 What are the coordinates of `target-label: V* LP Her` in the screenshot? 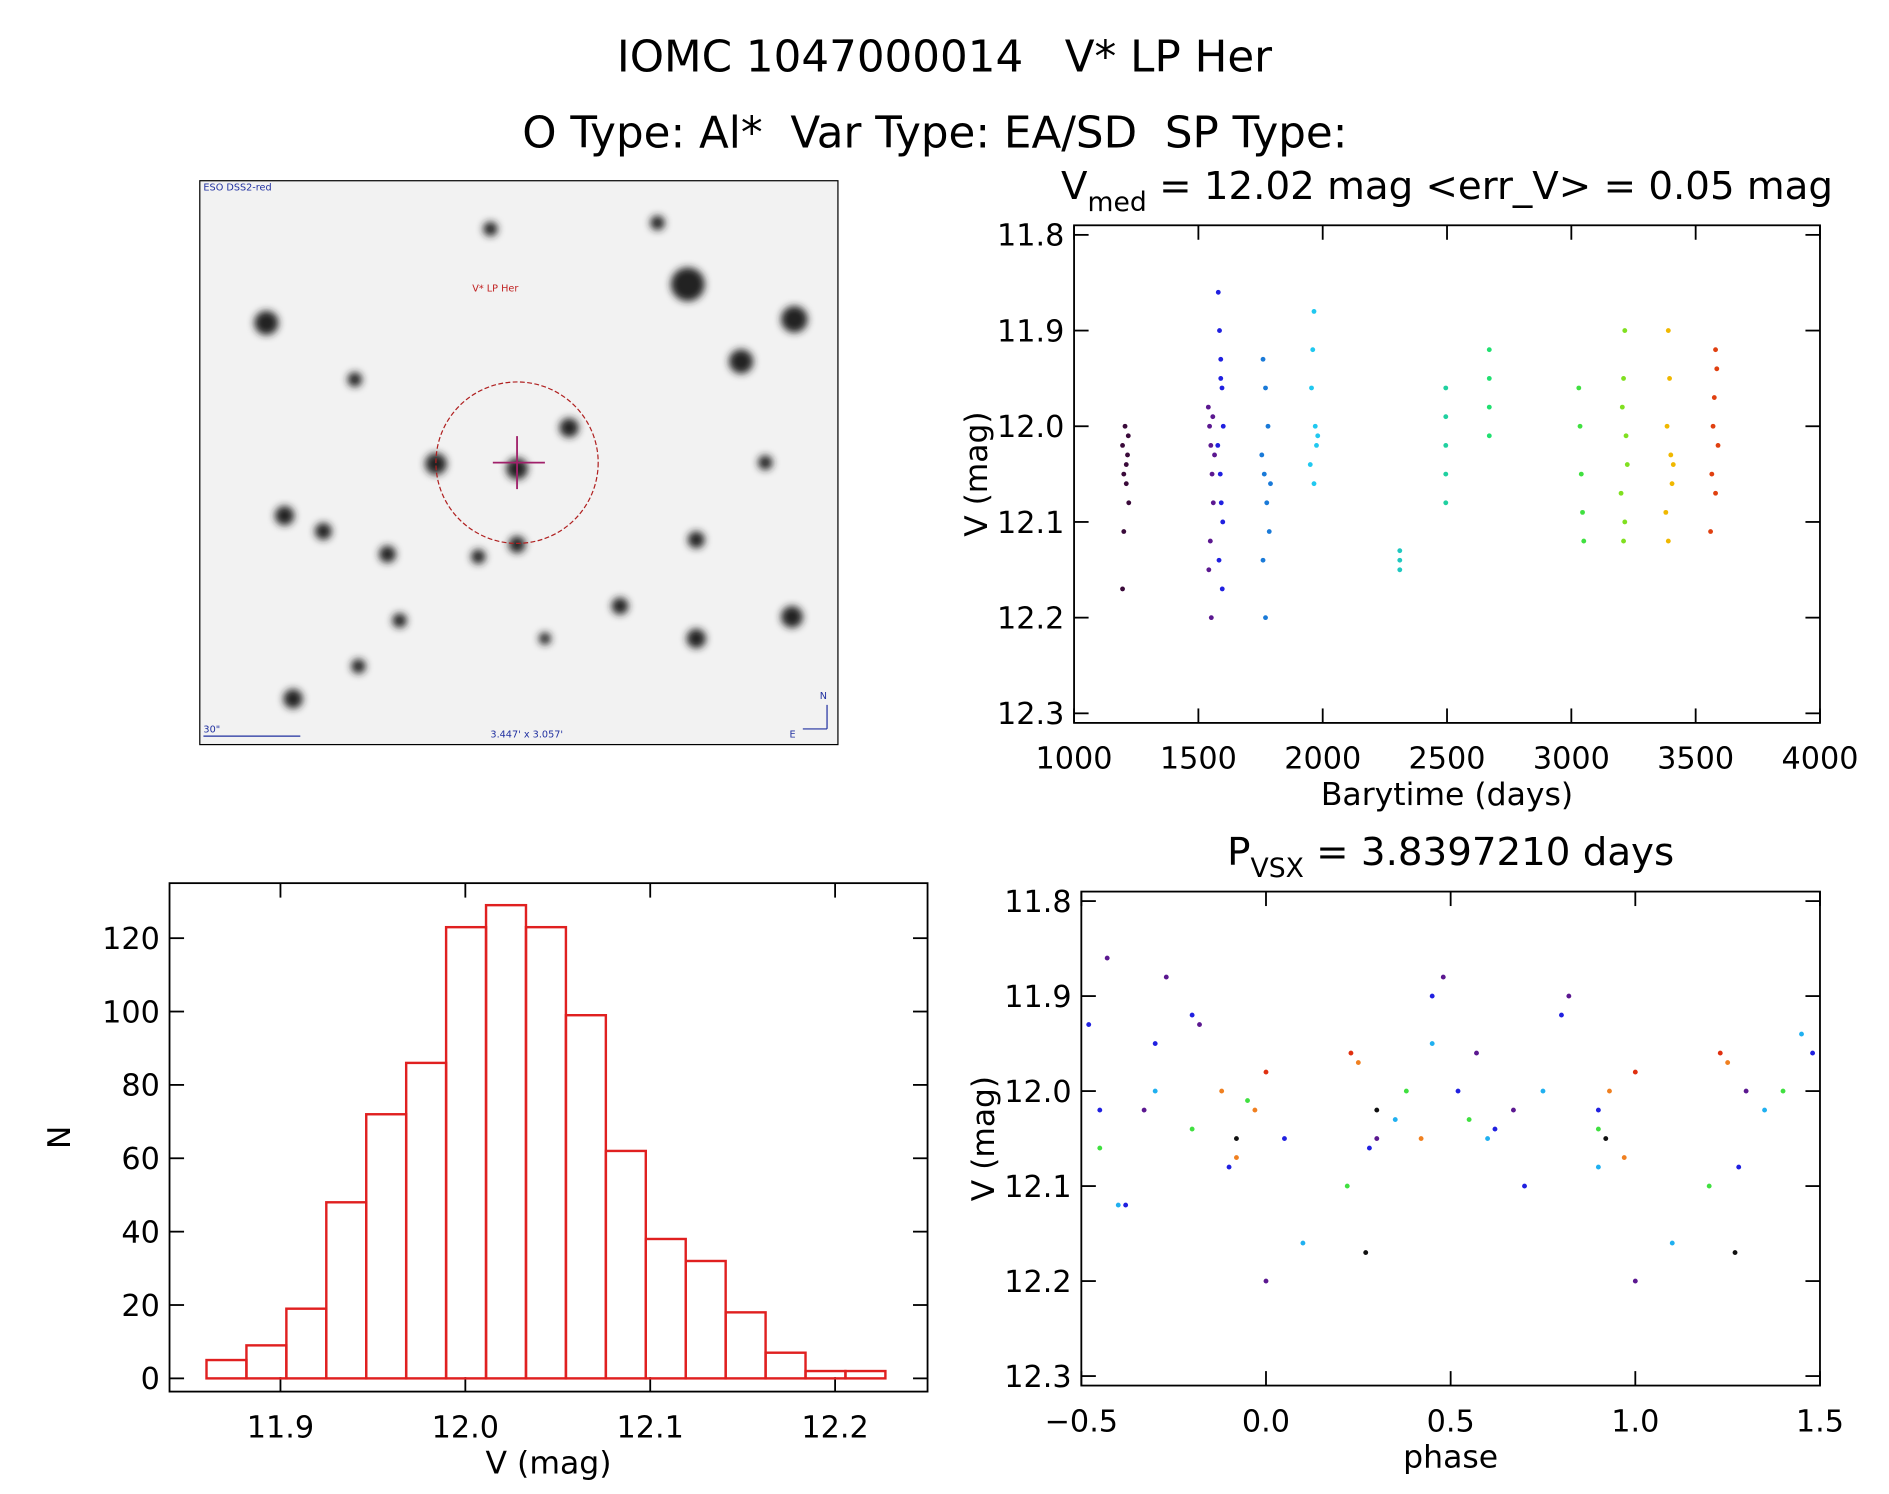 It's located at (495, 289).